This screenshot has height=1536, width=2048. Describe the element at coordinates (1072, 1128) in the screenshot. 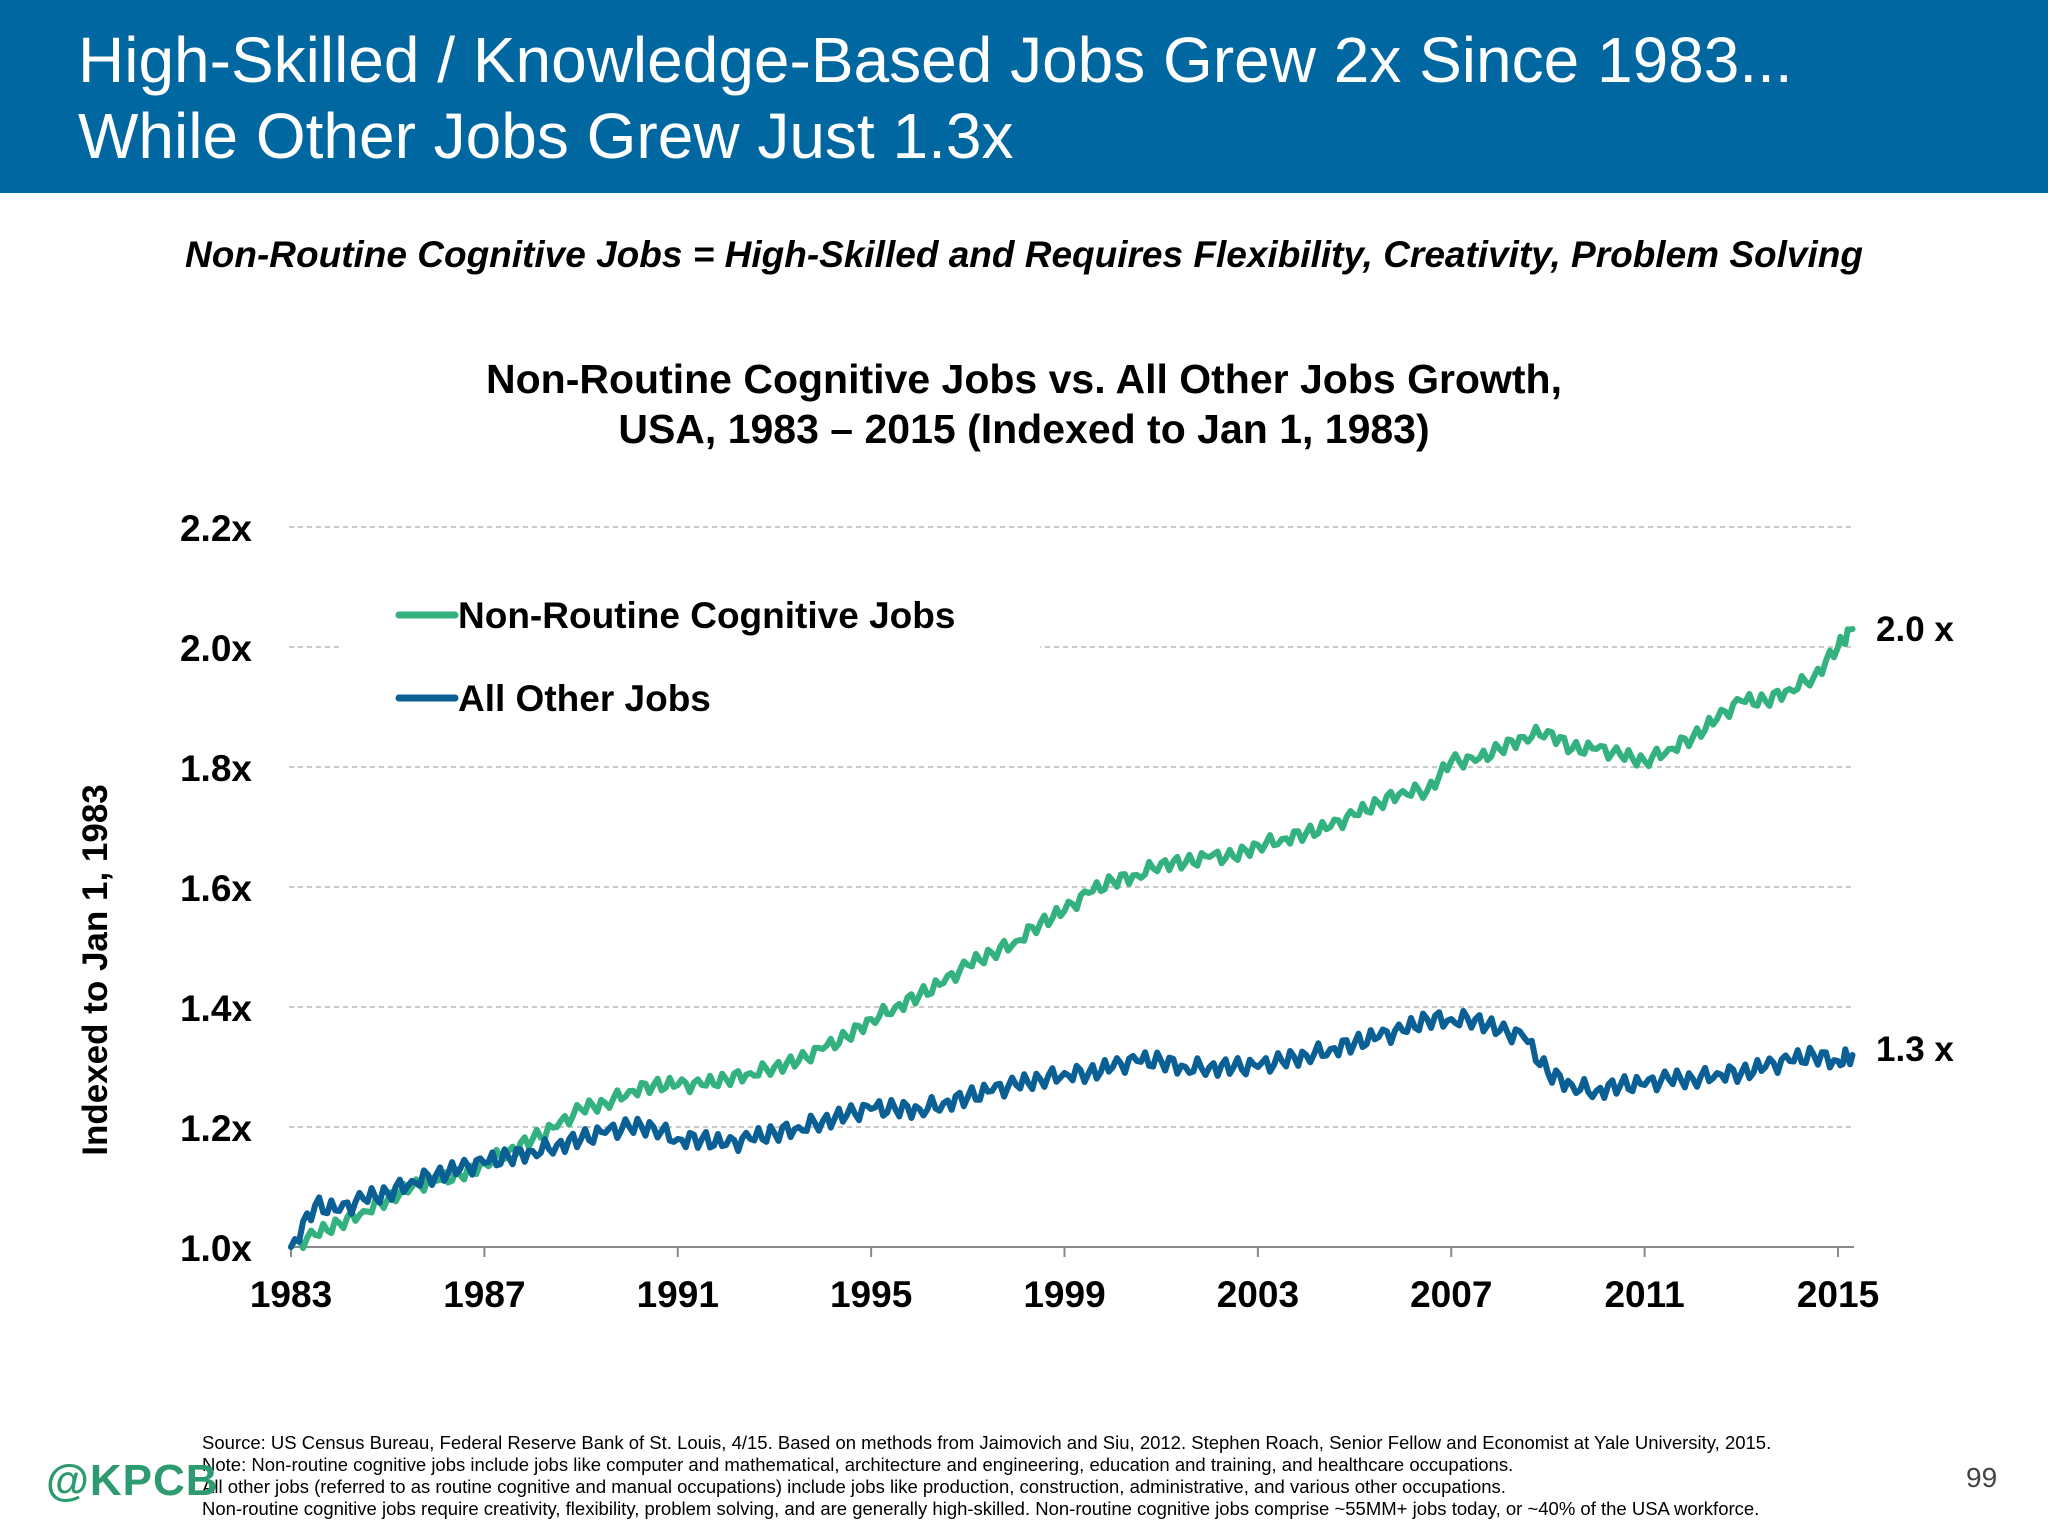

I see `series-line-all-other` at that location.